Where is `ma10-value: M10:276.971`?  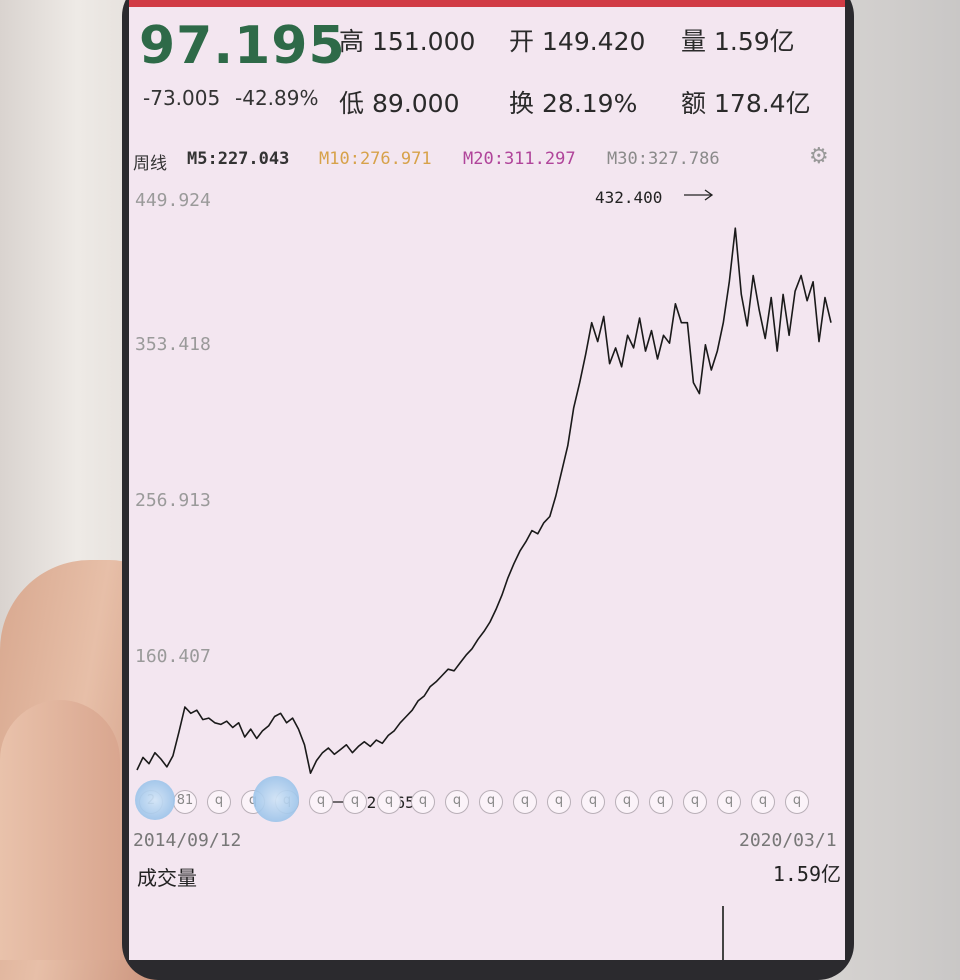
ma10-value: M10:276.971 is located at coordinates (375, 159).